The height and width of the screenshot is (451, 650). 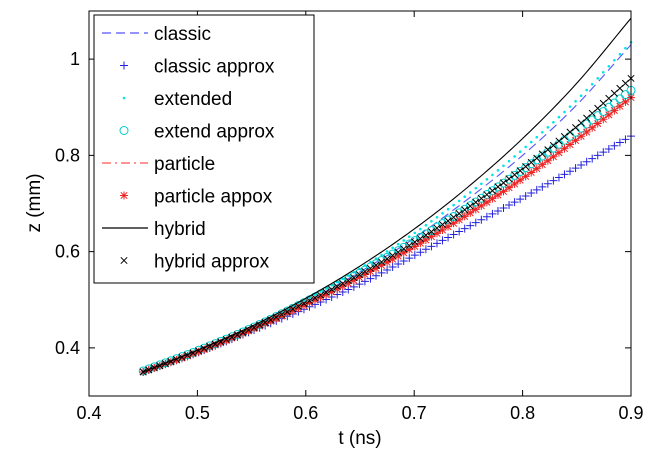 I want to click on y-tick-label: 1, so click(x=75, y=59).